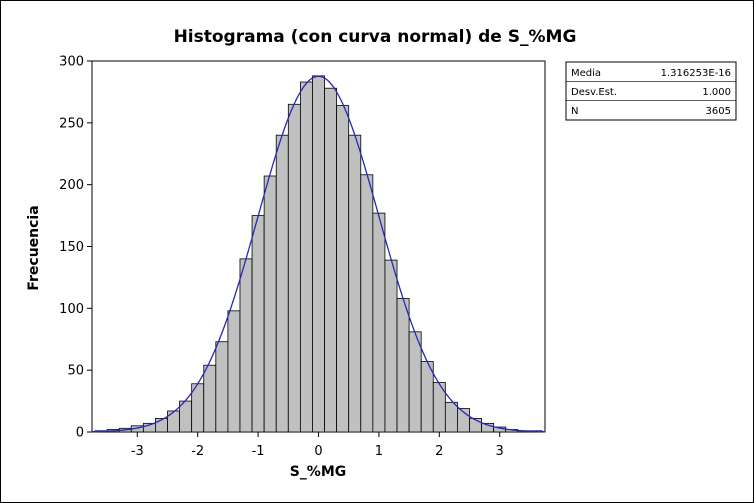  Describe the element at coordinates (586, 73) in the screenshot. I see `stats-label-mean: Media` at that location.